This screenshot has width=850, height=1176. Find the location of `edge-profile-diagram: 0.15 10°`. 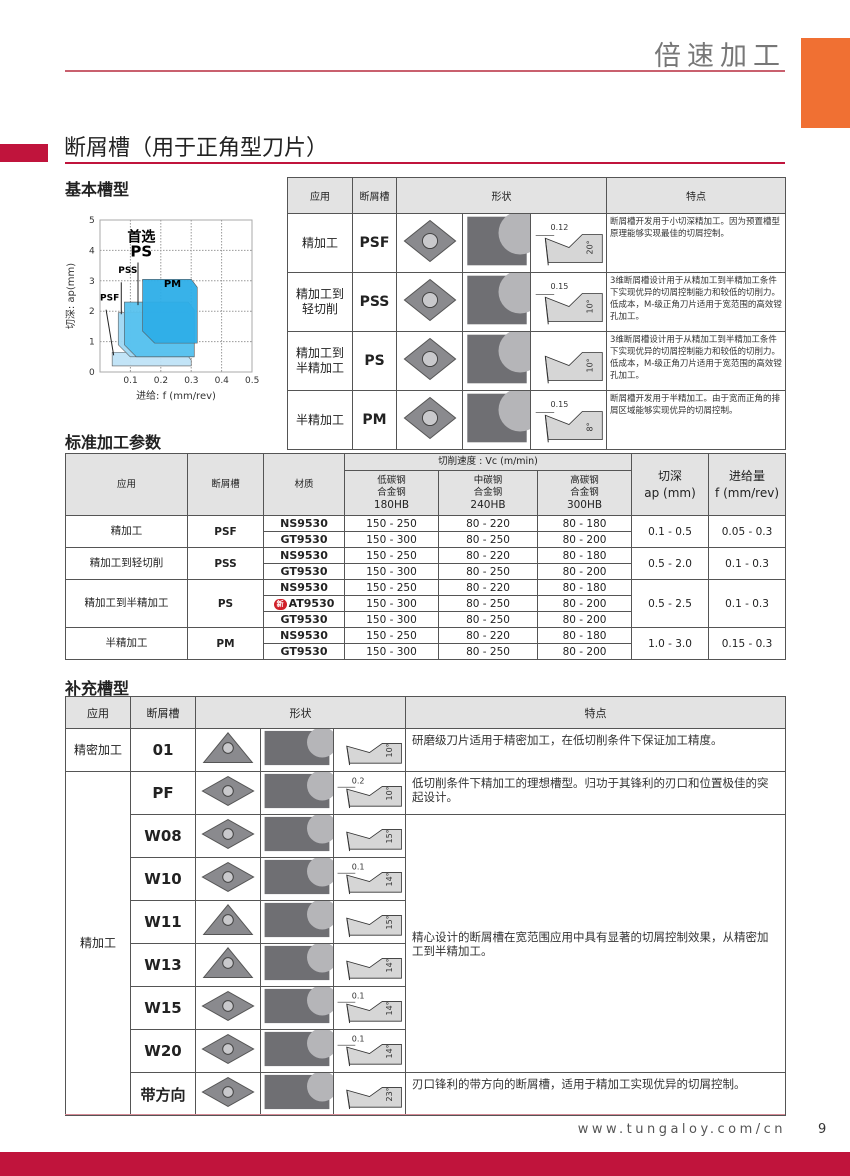

edge-profile-diagram: 0.15 10° is located at coordinates (569, 303).